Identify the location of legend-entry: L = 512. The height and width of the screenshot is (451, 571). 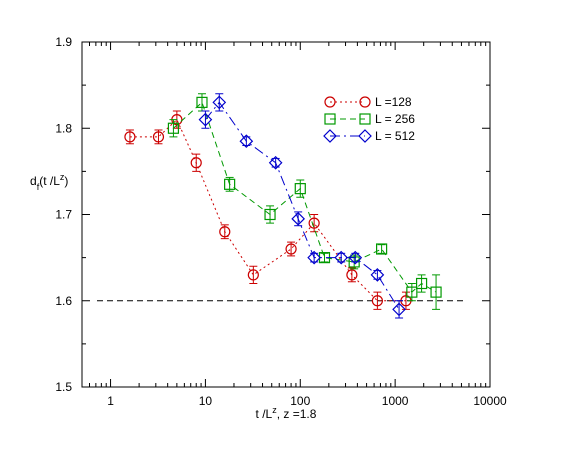
(369, 136).